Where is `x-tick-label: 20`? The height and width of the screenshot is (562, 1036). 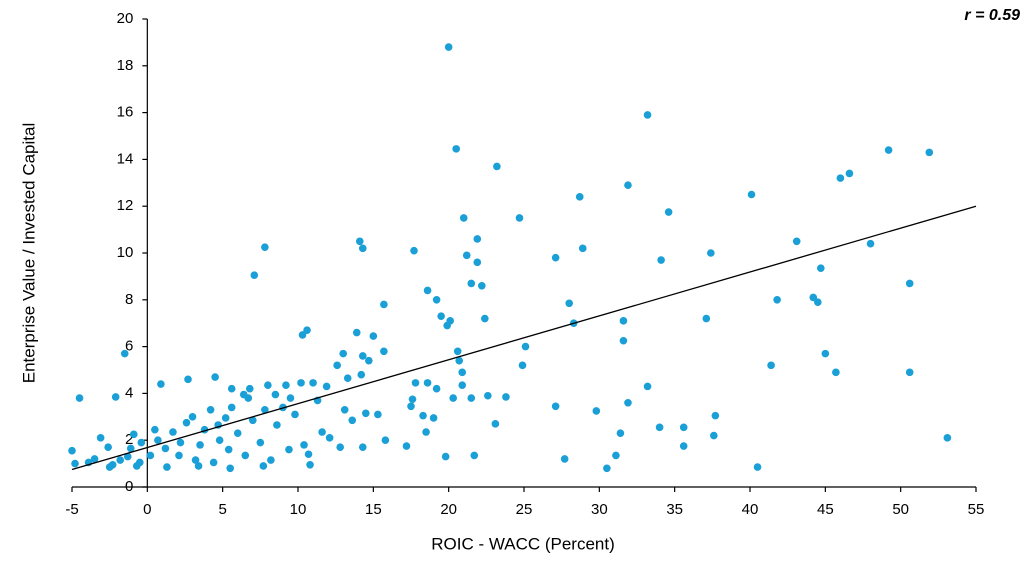 x-tick-label: 20 is located at coordinates (448, 509).